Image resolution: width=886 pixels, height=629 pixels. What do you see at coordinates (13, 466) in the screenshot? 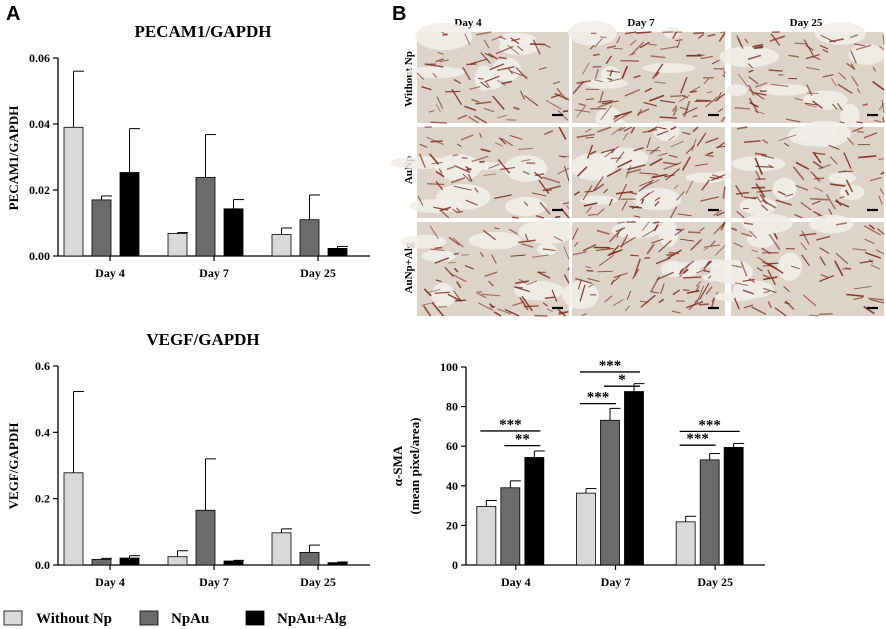
I see `vegf-y-axis-label: VEGF/GAPDH` at bounding box center [13, 466].